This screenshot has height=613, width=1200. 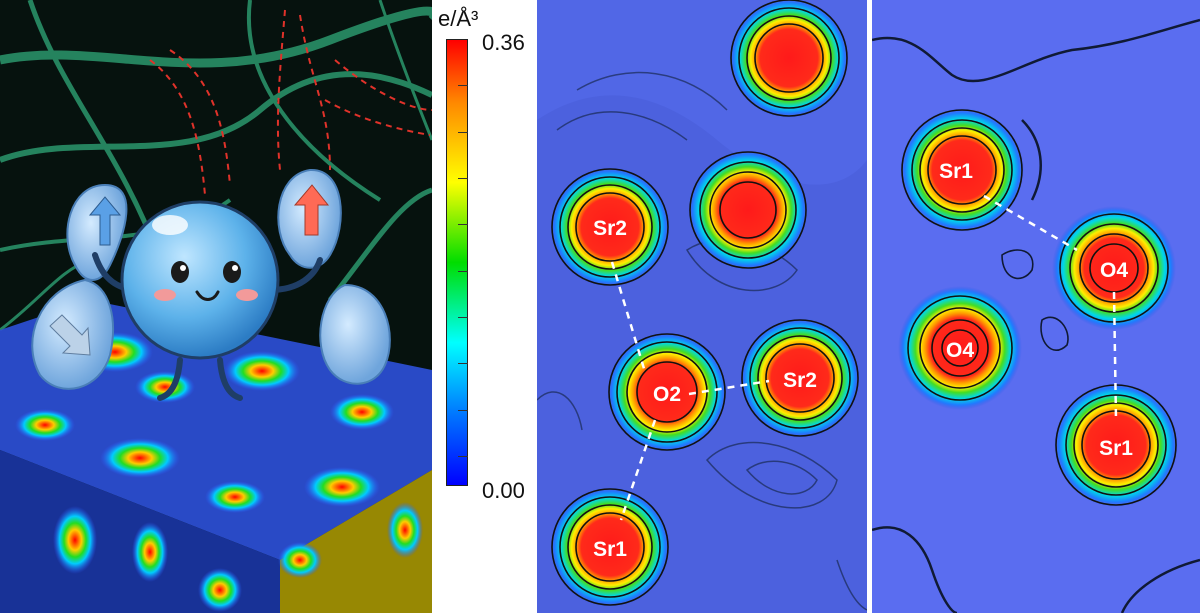 What do you see at coordinates (1114, 270) in the screenshot?
I see `label-o4-right: O4` at bounding box center [1114, 270].